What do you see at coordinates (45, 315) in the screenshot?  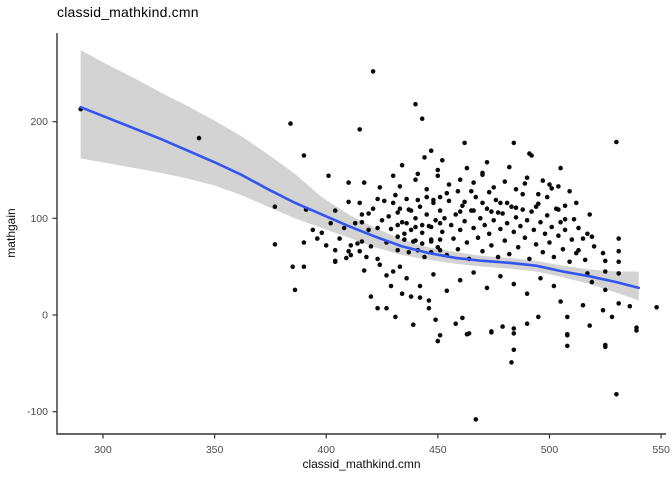 I see `y-tick-label: 0` at bounding box center [45, 315].